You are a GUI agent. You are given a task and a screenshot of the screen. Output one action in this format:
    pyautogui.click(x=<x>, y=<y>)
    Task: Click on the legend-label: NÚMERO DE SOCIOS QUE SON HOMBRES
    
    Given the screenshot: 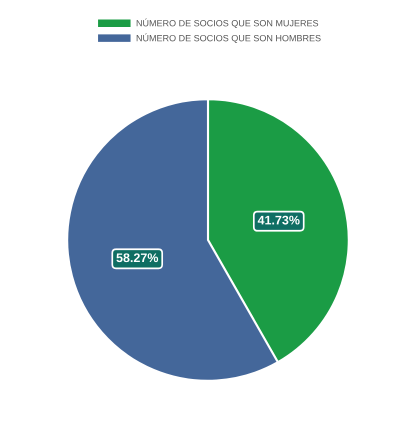 What is the action you would take?
    pyautogui.click(x=228, y=38)
    